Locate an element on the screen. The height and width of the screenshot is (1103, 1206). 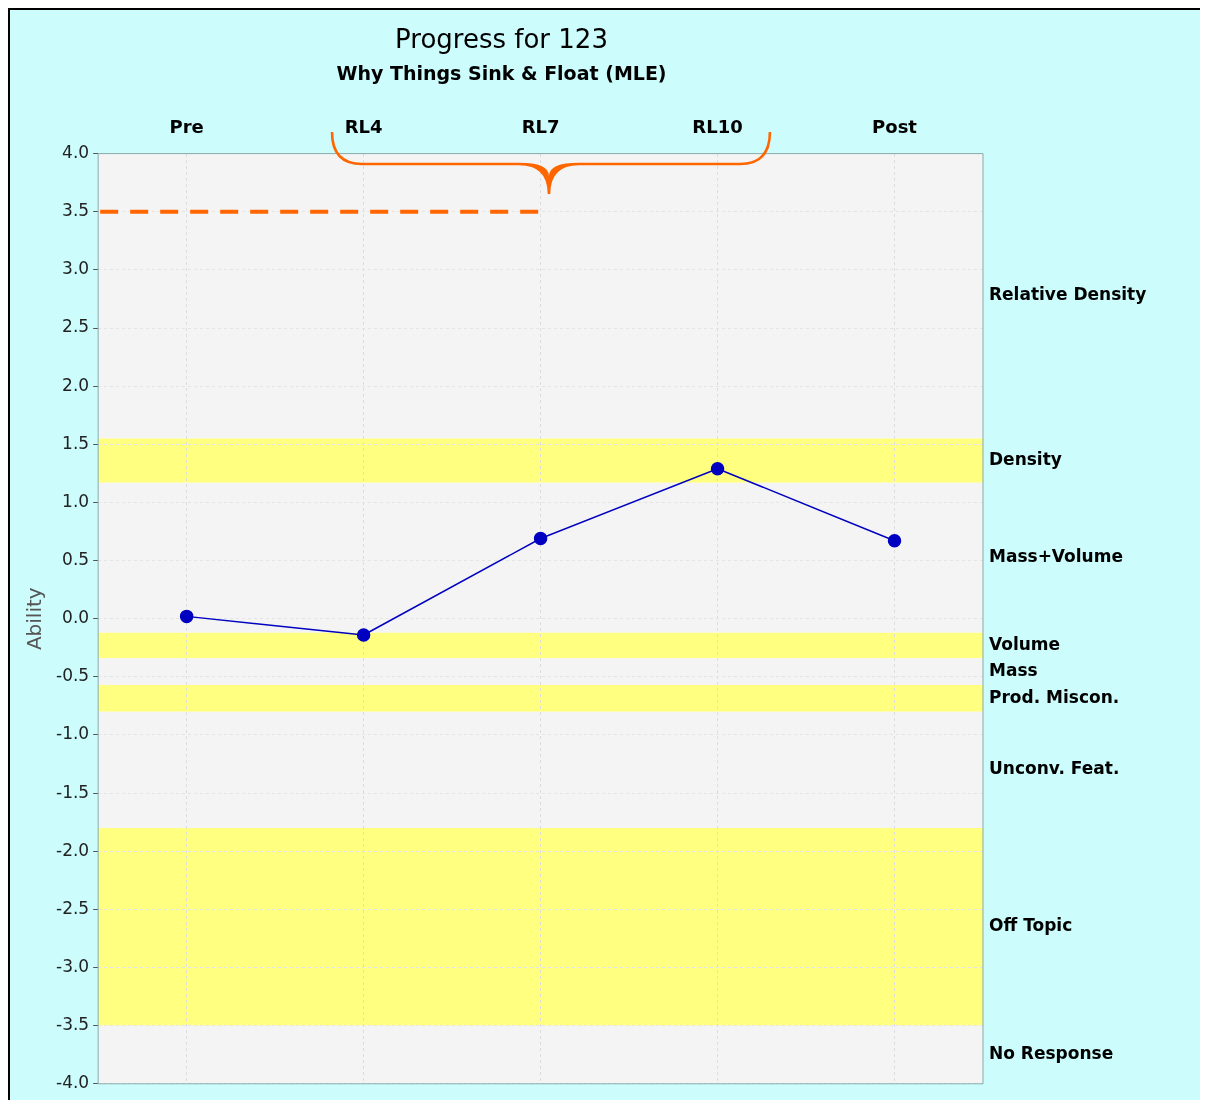
y-tick-label: -2.5 is located at coordinates (73, 907).